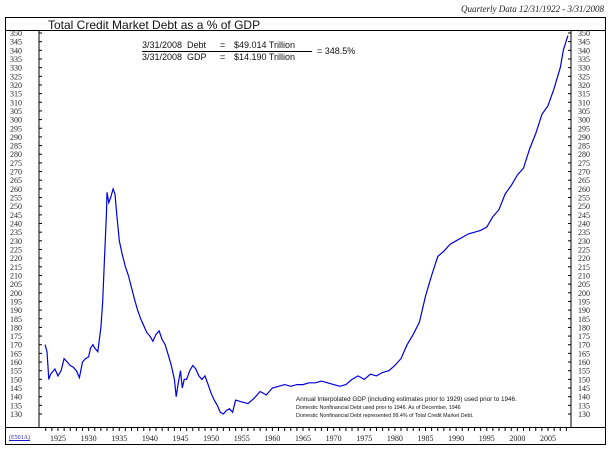 The image size is (616, 449). What do you see at coordinates (154, 25) in the screenshot?
I see `chart-title: Total Credit Market Debt as a % of GDP` at bounding box center [154, 25].